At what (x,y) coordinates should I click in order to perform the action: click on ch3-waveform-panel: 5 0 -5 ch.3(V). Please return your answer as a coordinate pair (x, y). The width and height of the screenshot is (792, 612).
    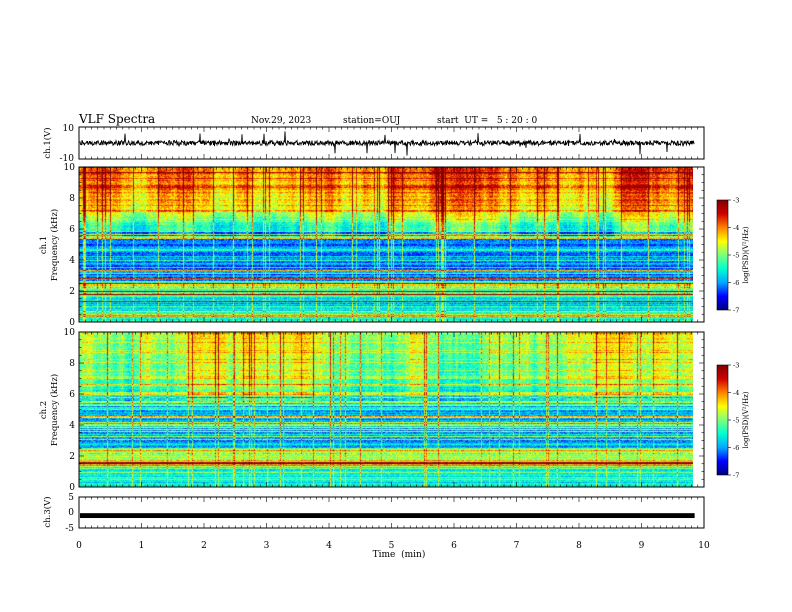
    Looking at the image, I should click on (373, 513).